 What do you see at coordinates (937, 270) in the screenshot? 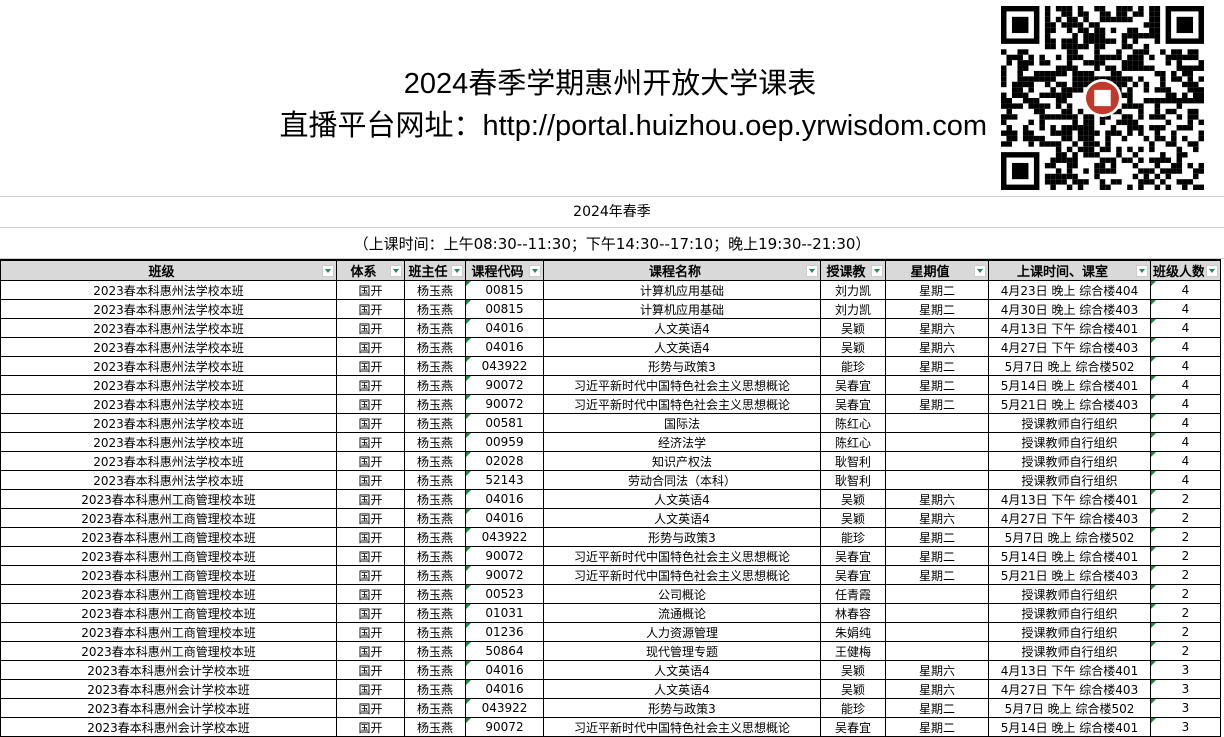
I see `column-header: 星期值` at bounding box center [937, 270].